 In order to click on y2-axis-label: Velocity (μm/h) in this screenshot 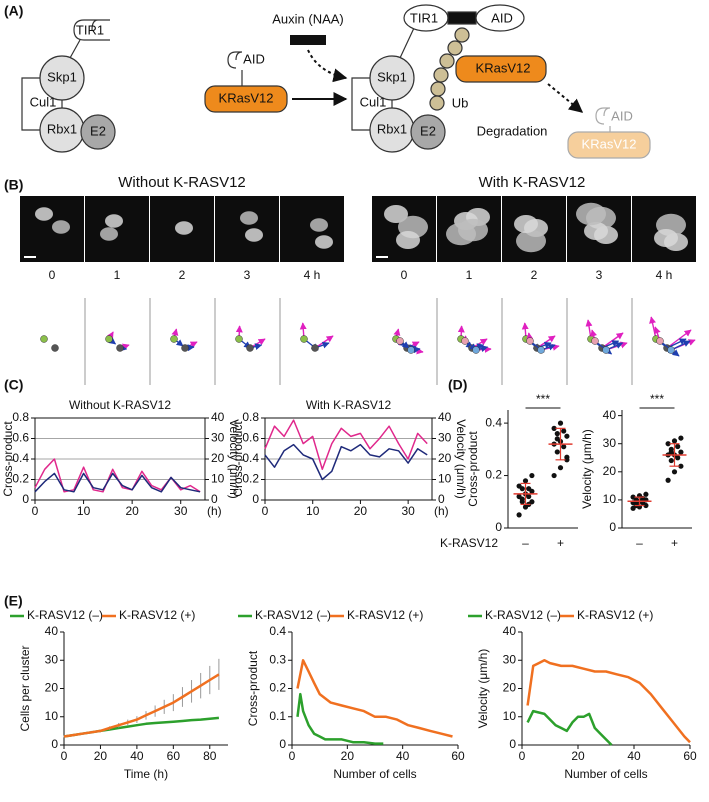, I will do `click(461, 459)`.